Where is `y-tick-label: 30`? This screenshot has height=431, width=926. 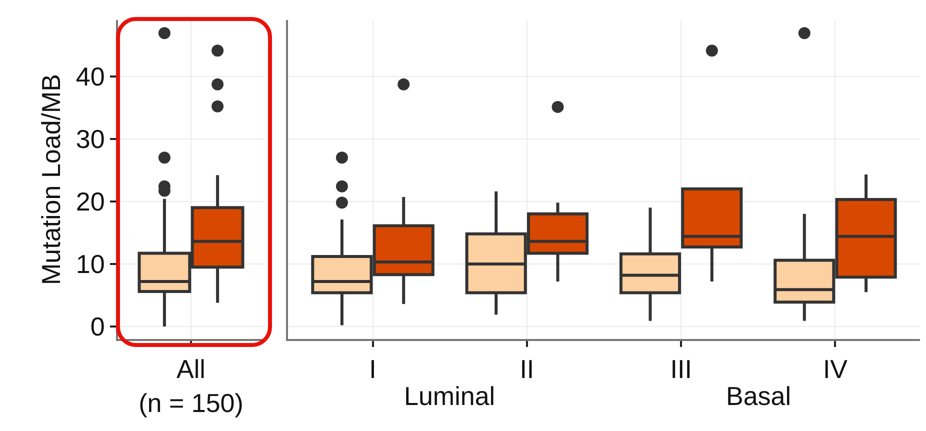 y-tick-label: 30 is located at coordinates (90, 139).